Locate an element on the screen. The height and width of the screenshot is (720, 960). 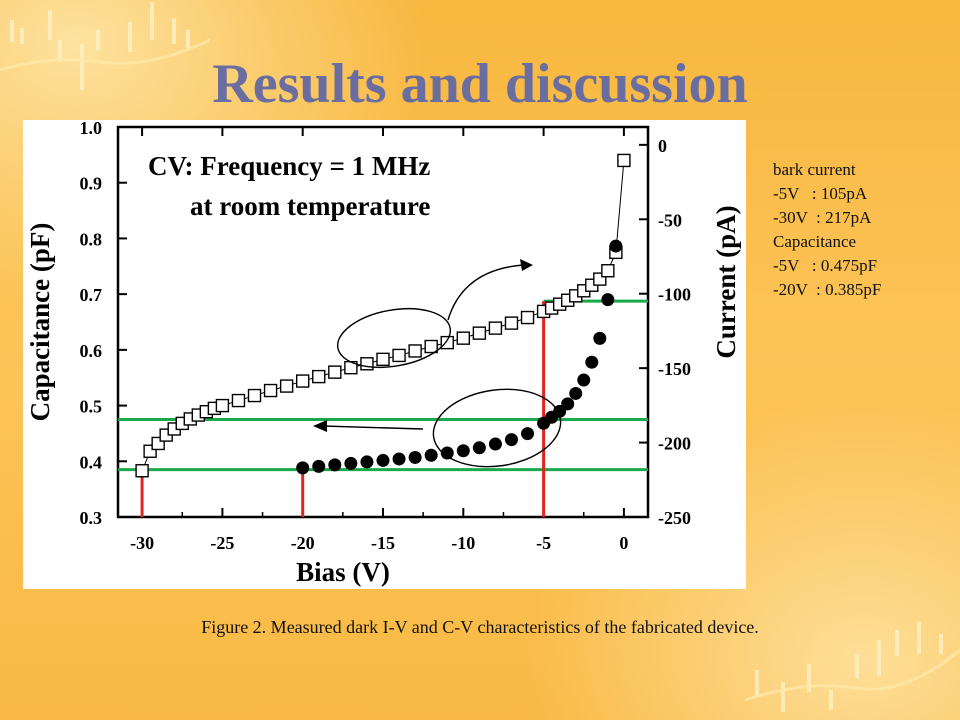
note-line: Capacitance is located at coordinates (815, 241).